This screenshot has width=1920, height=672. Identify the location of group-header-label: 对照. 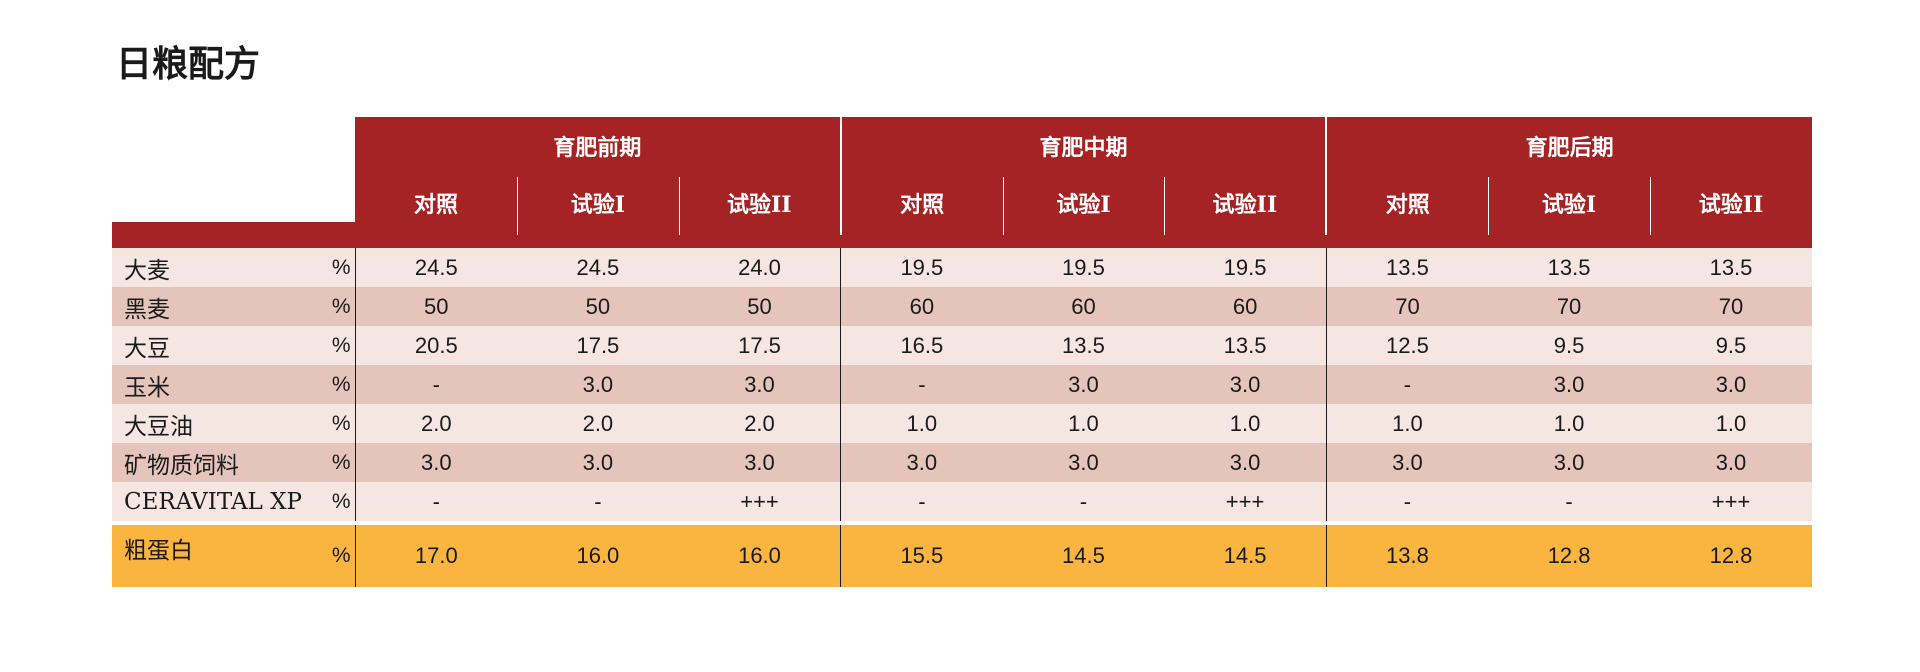
(1407, 205).